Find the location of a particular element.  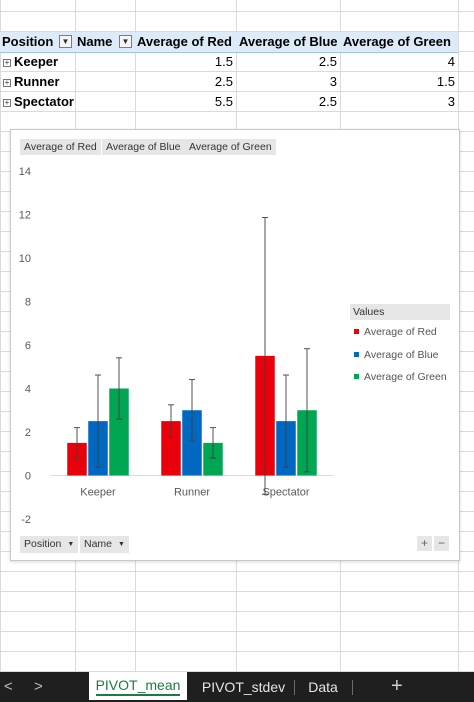

row-label: Spectator is located at coordinates (44, 101).